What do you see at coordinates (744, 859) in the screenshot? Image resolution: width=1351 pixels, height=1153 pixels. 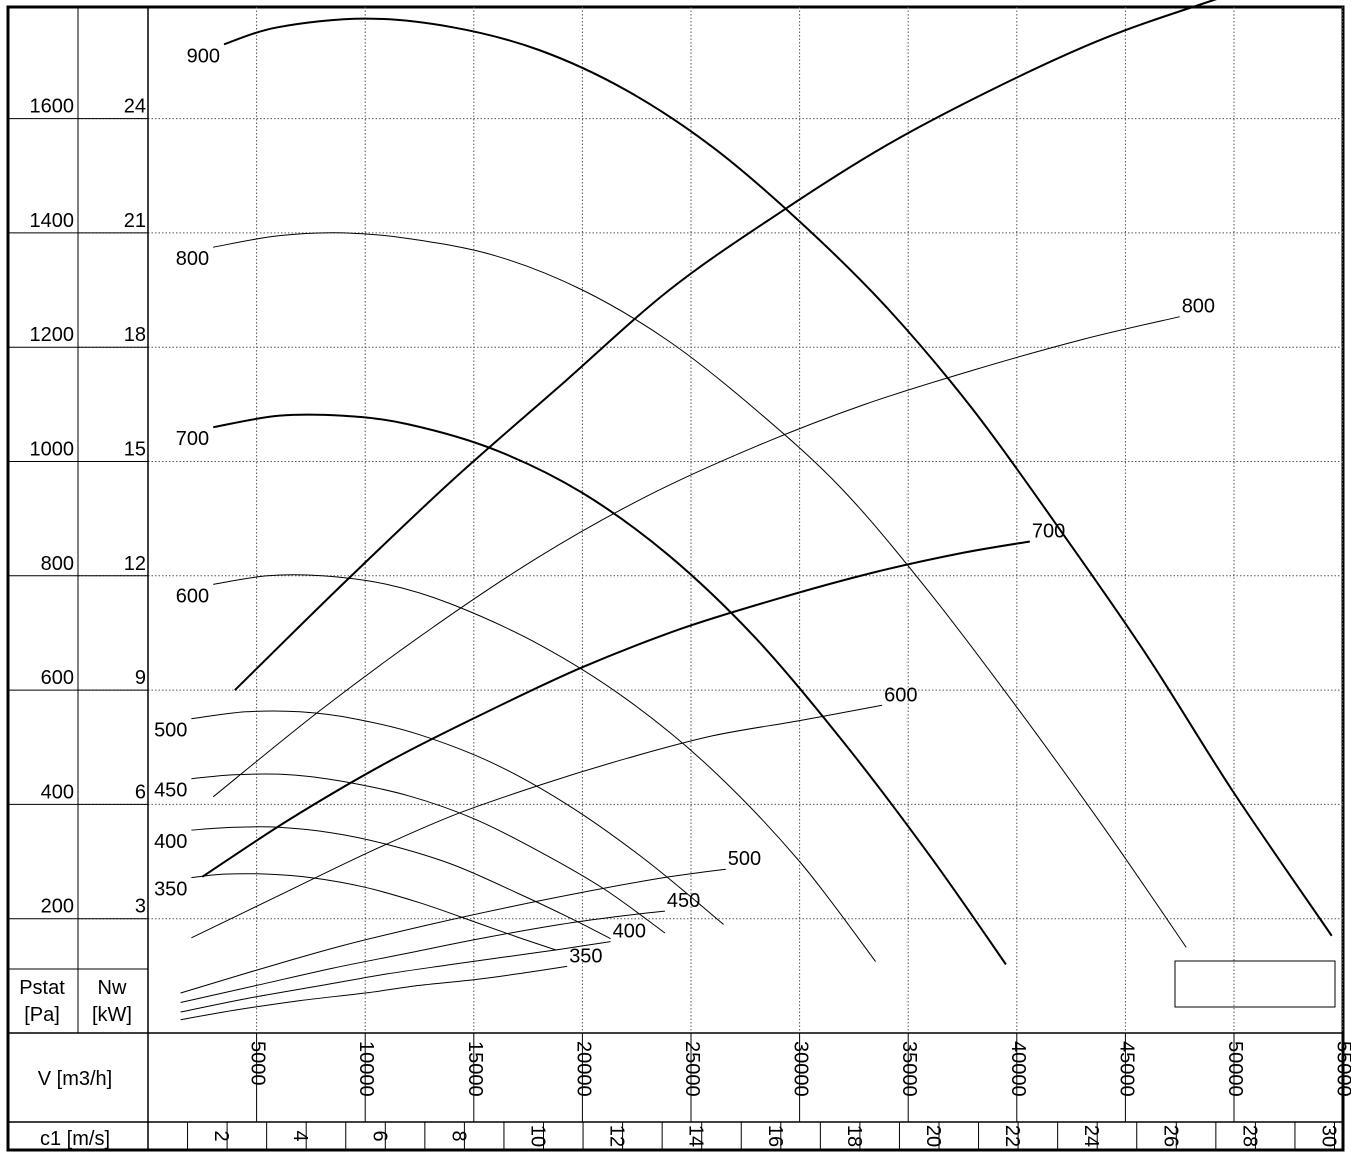 I see `power-curve-label-500: 500` at bounding box center [744, 859].